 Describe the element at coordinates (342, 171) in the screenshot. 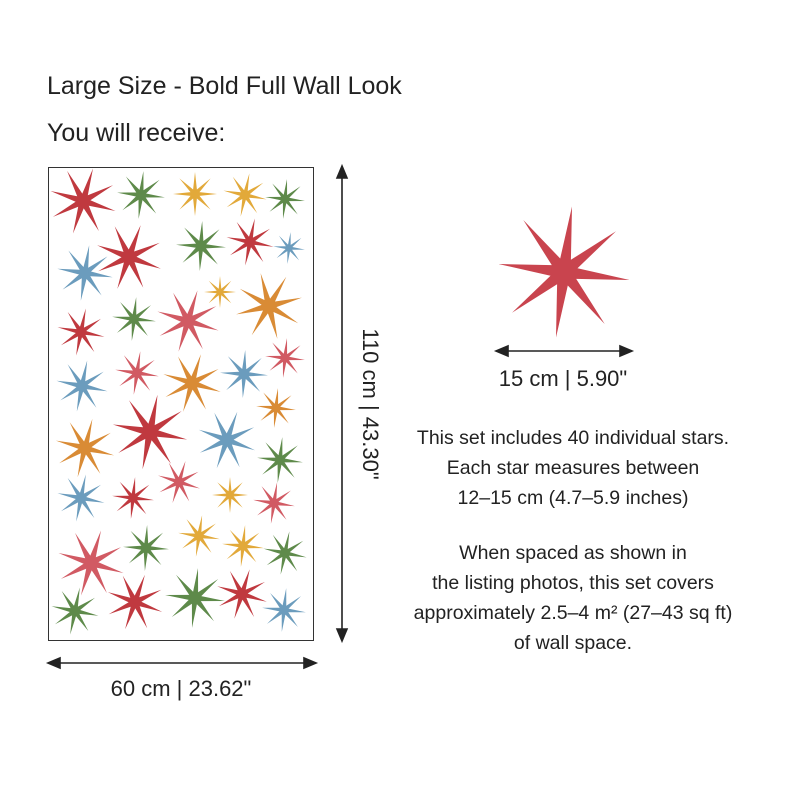

I see `height-arrow-top` at that location.